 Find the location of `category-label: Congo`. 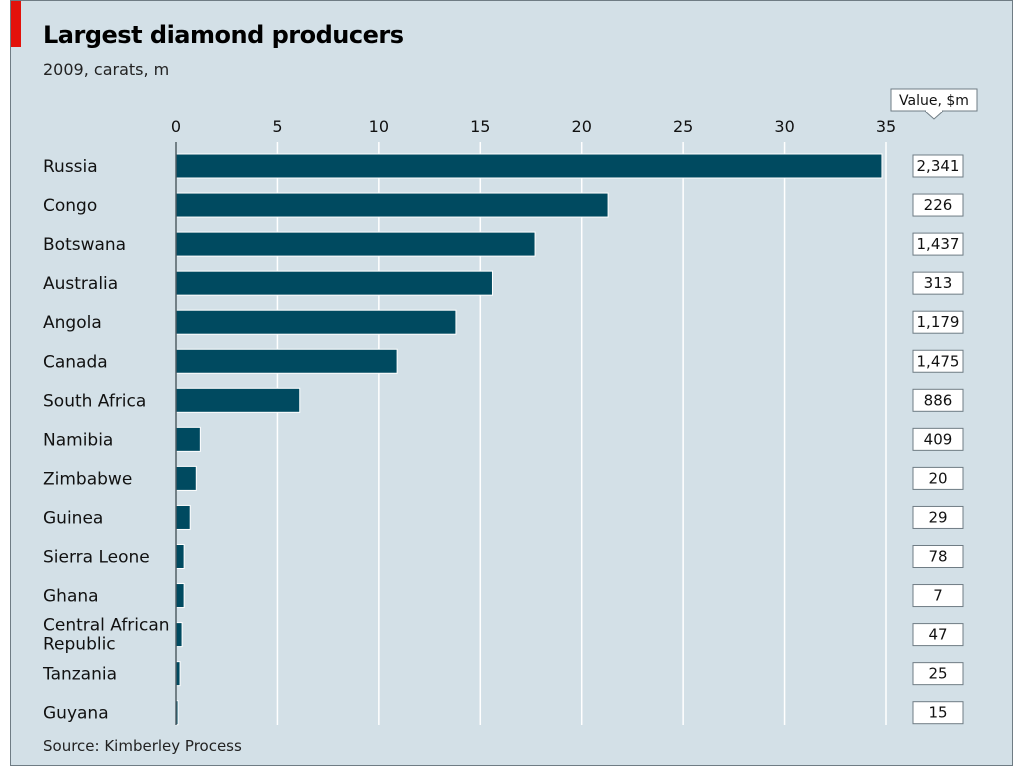

category-label: Congo is located at coordinates (70, 206).